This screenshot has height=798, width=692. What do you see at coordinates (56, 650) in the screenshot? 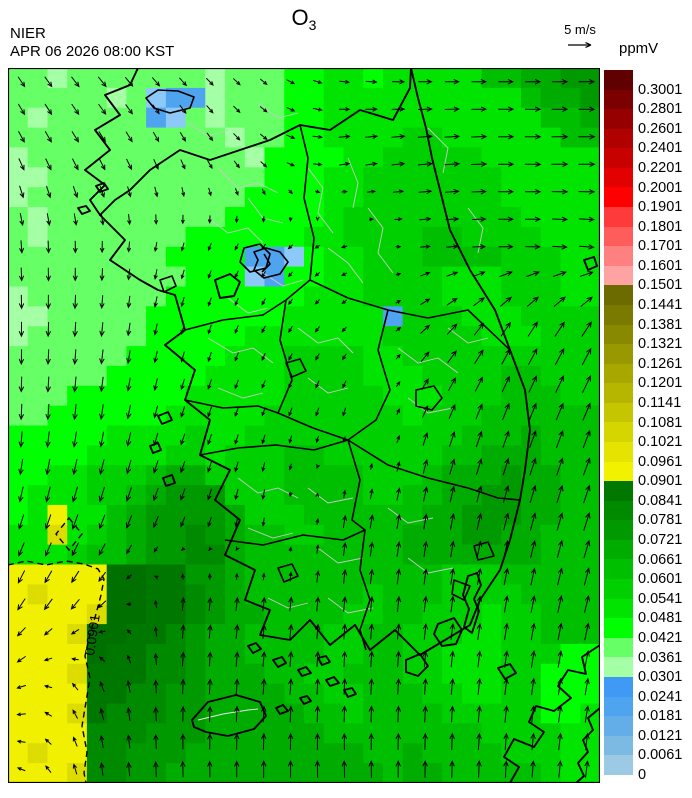
I see `concentration-contour` at bounding box center [56, 650].